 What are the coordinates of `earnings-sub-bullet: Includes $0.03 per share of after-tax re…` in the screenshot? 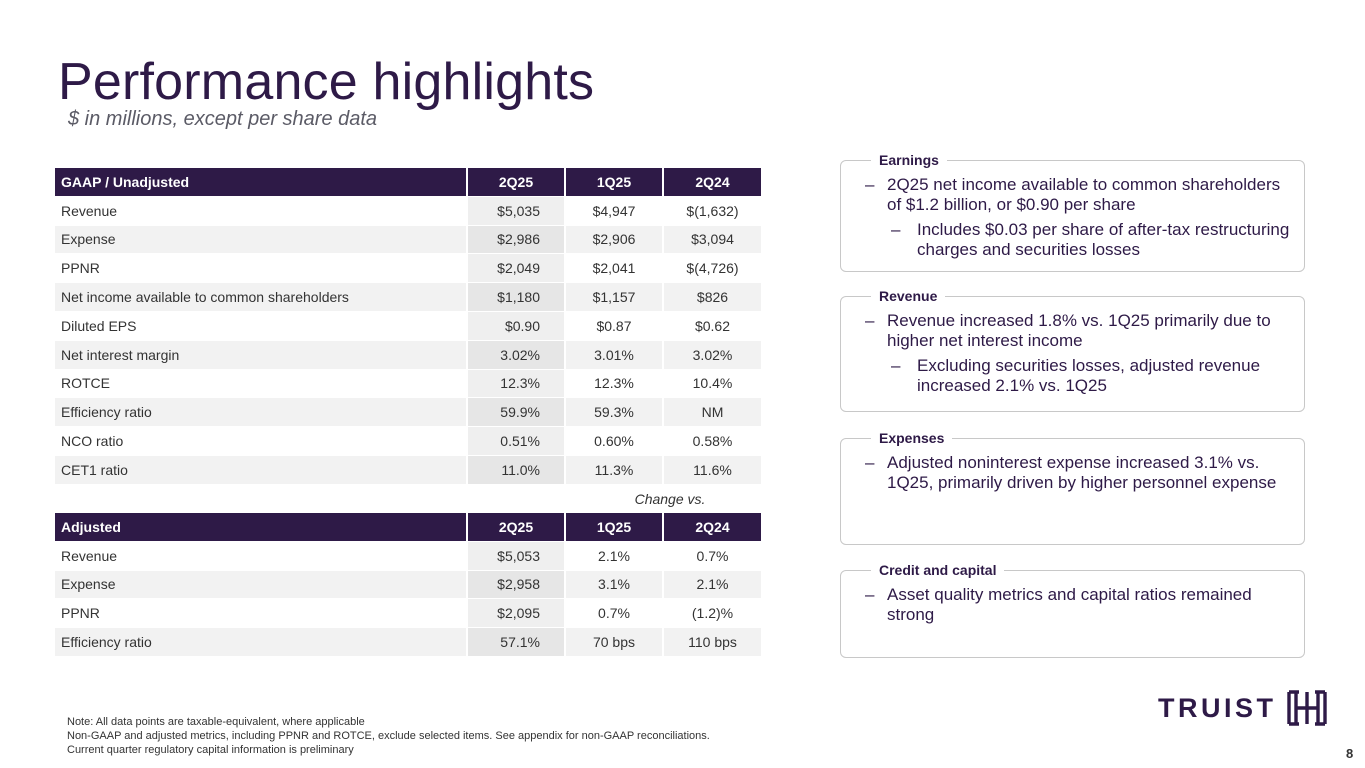 It's located at (1078, 239).